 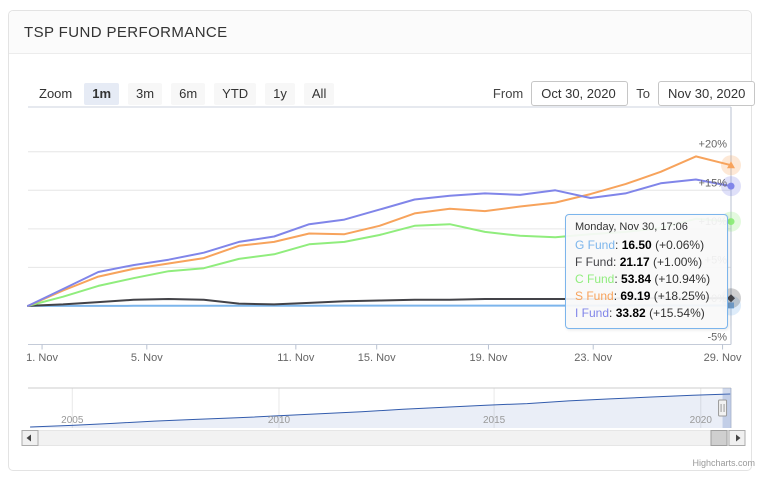 I want to click on from-date-input, so click(x=580, y=93).